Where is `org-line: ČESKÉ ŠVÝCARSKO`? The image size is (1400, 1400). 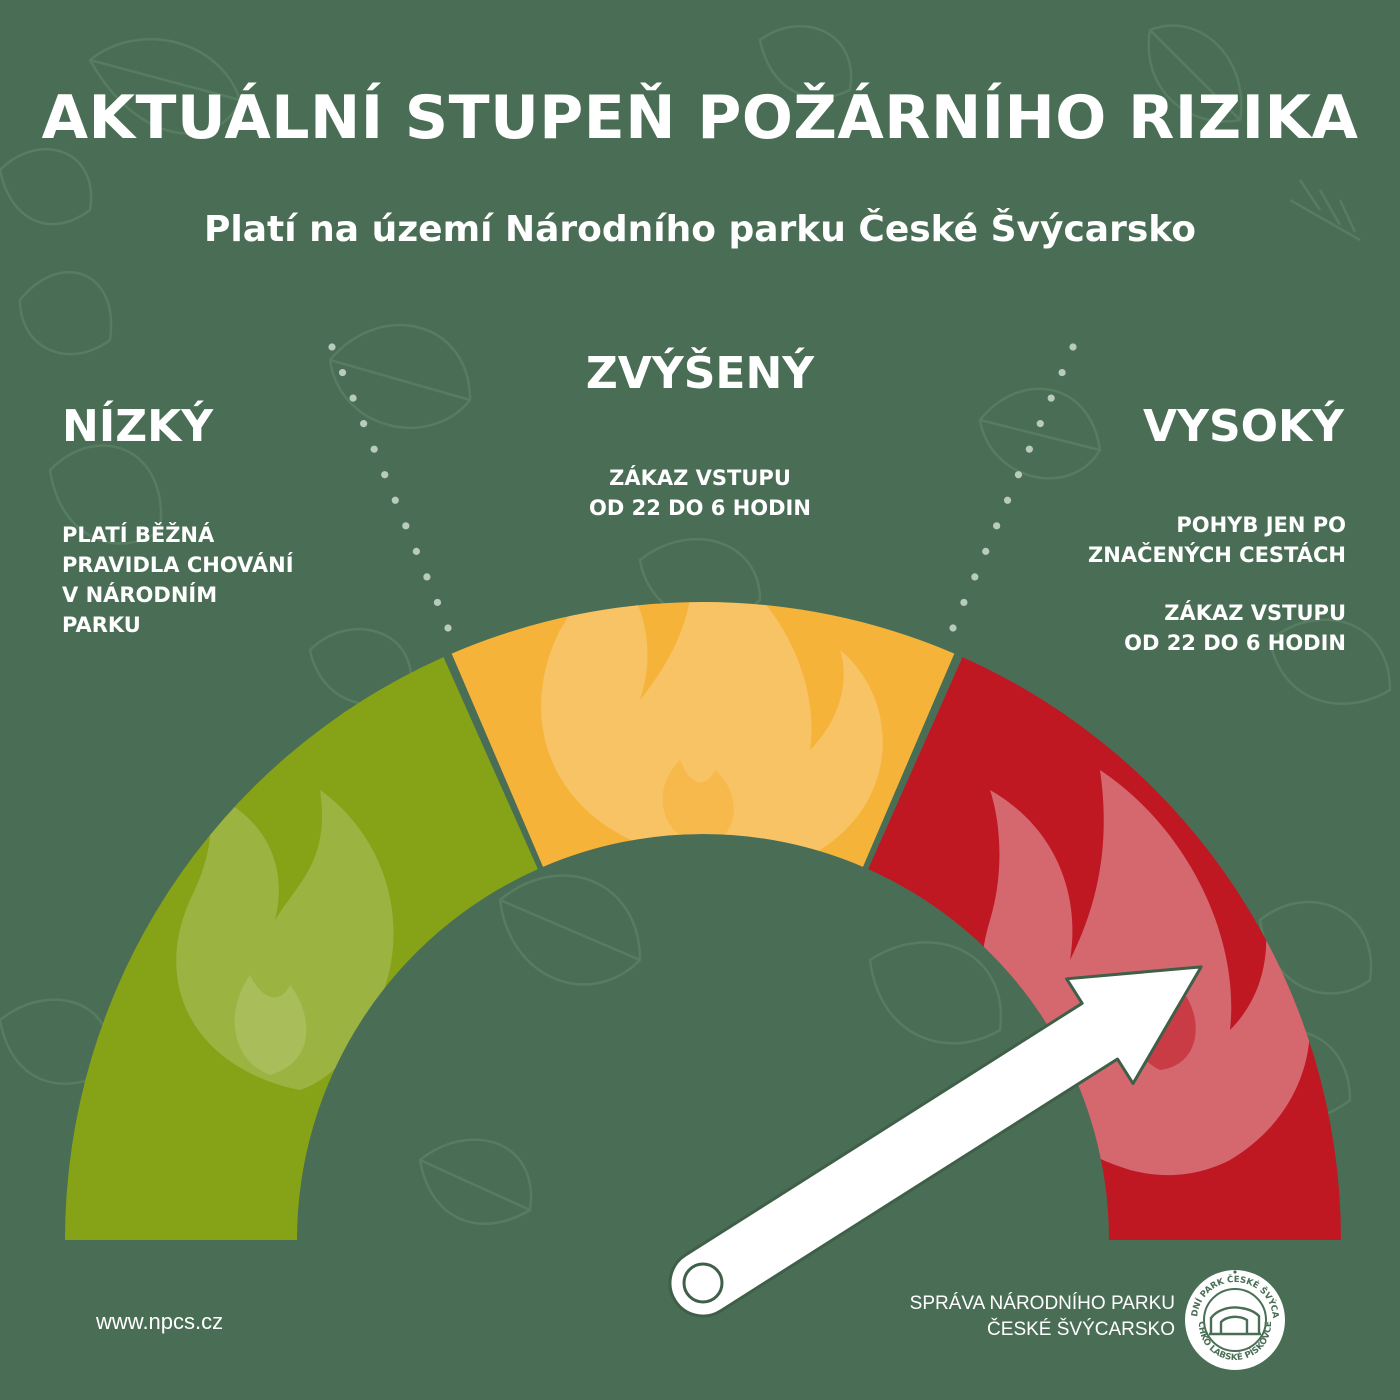
org-line: ČESKÉ ŠVÝCARSKO is located at coordinates (1081, 1329).